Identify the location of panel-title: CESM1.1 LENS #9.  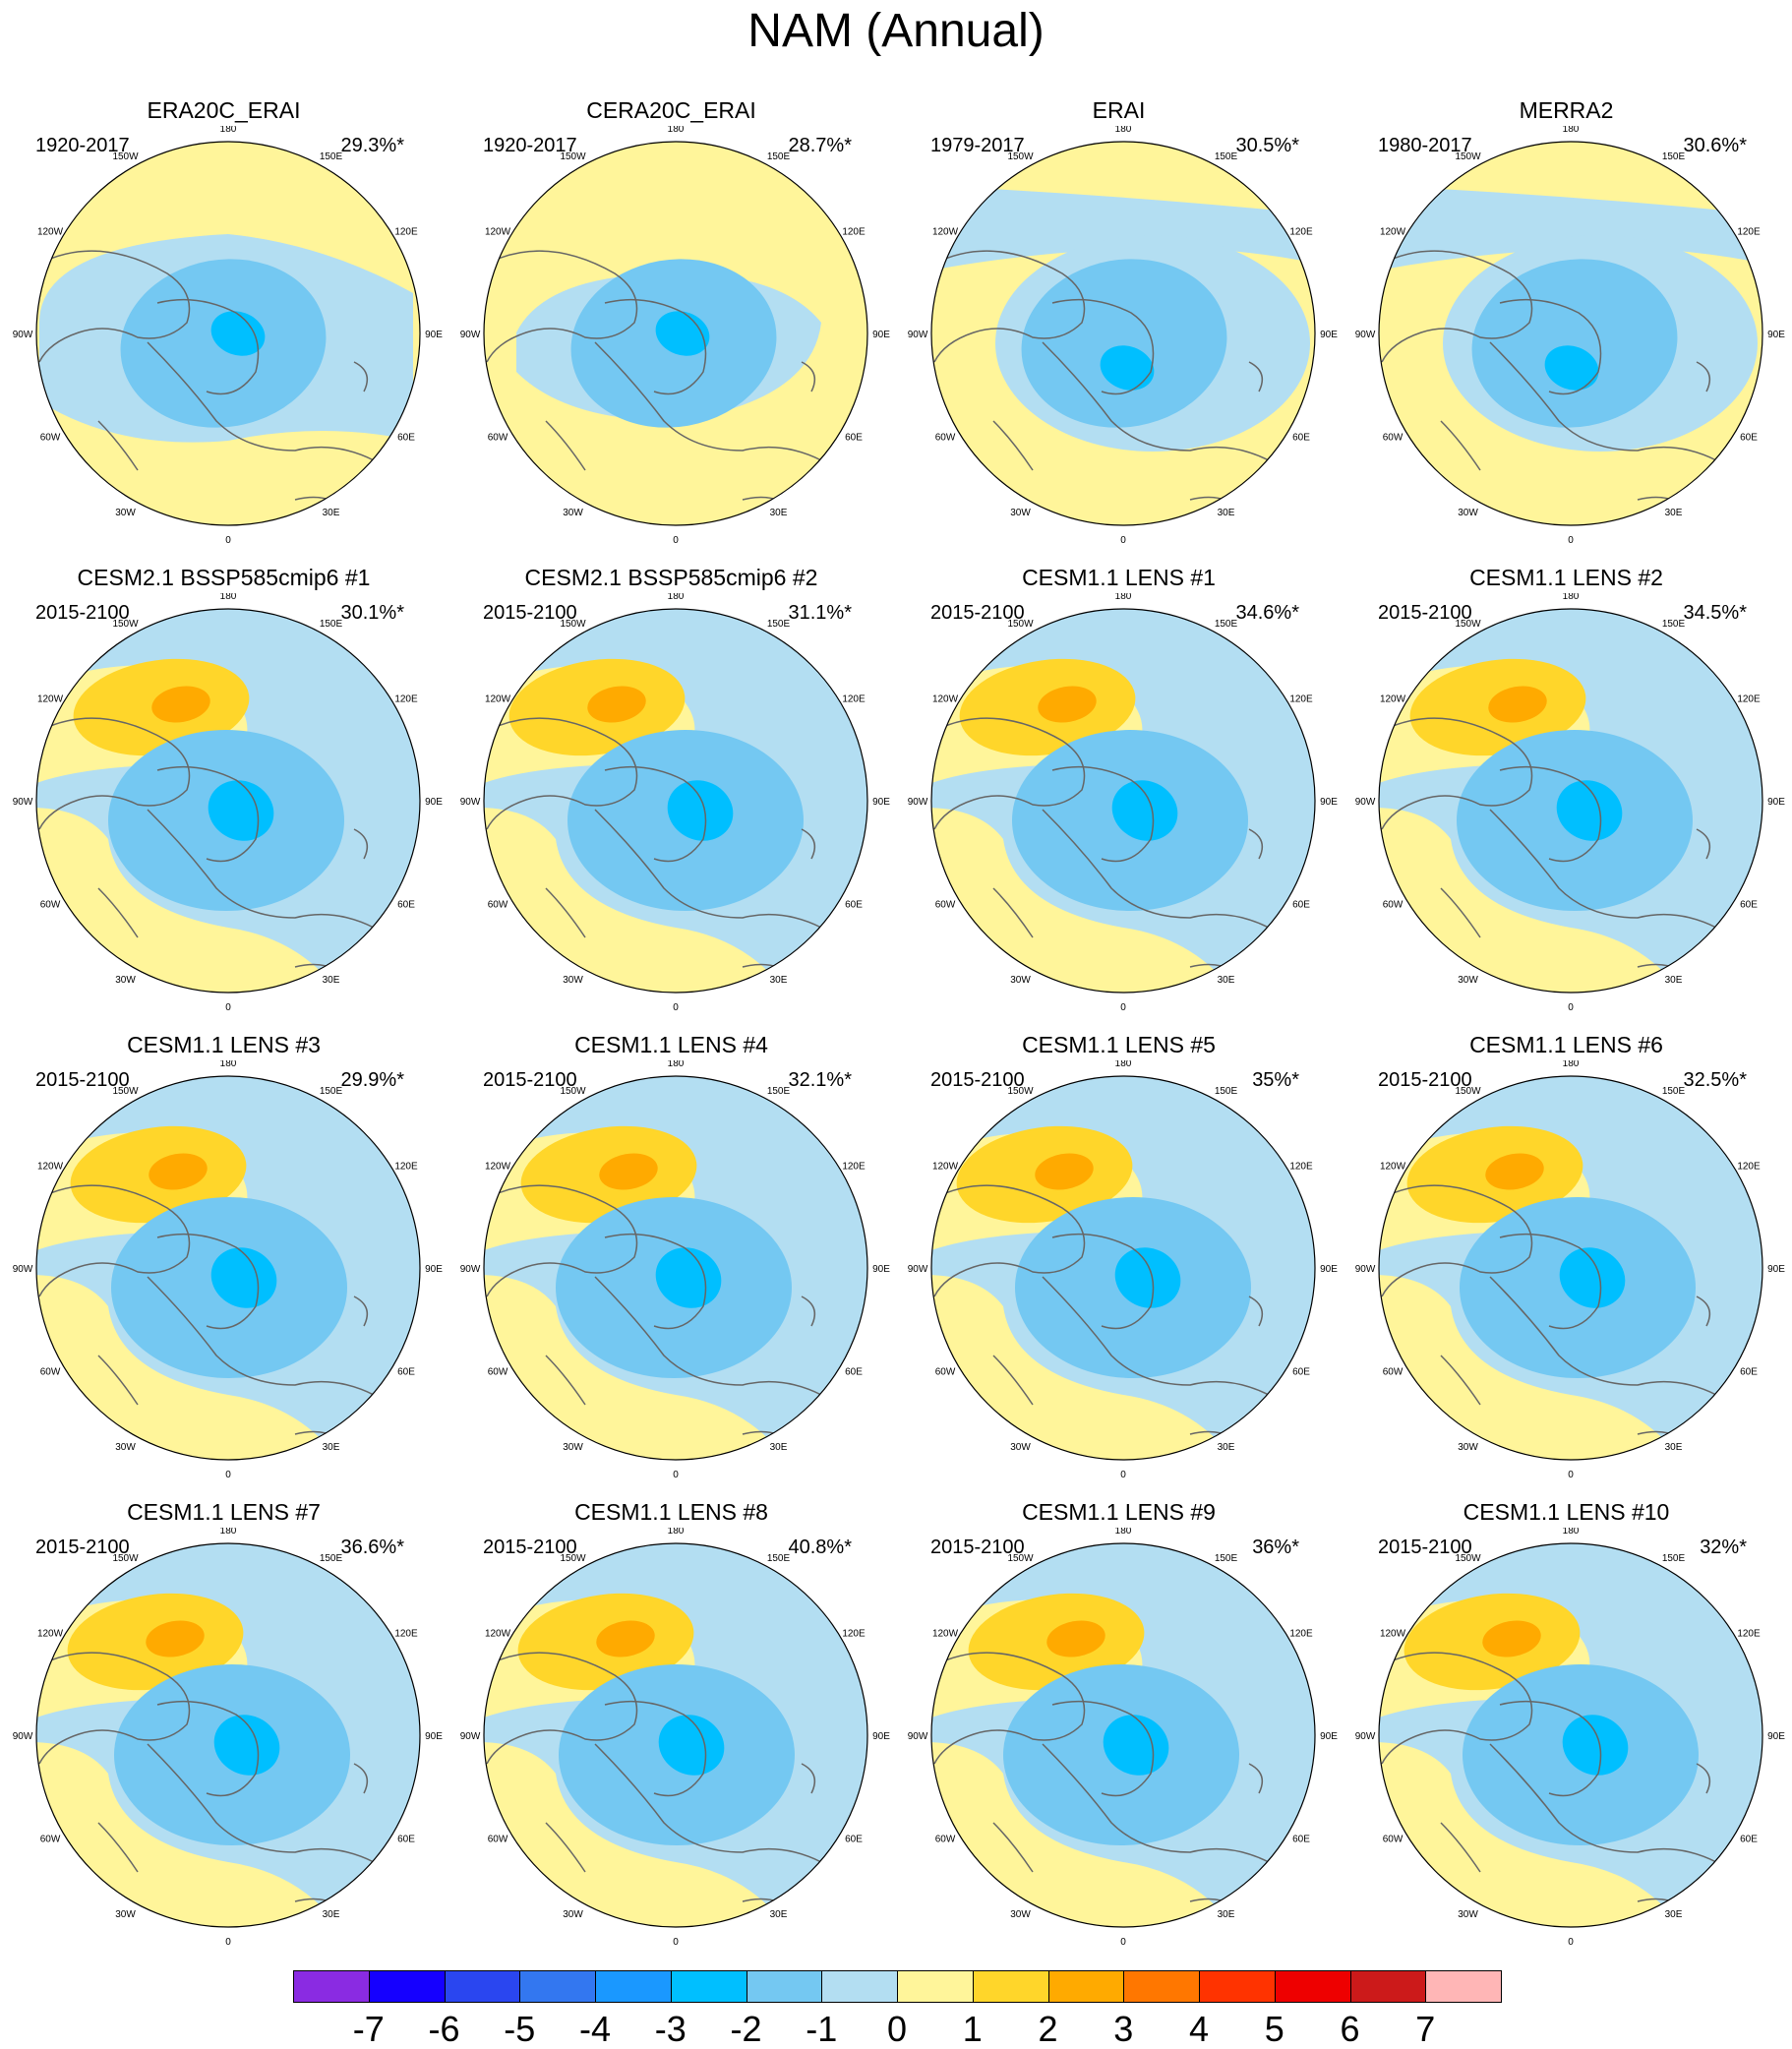
(1119, 1512).